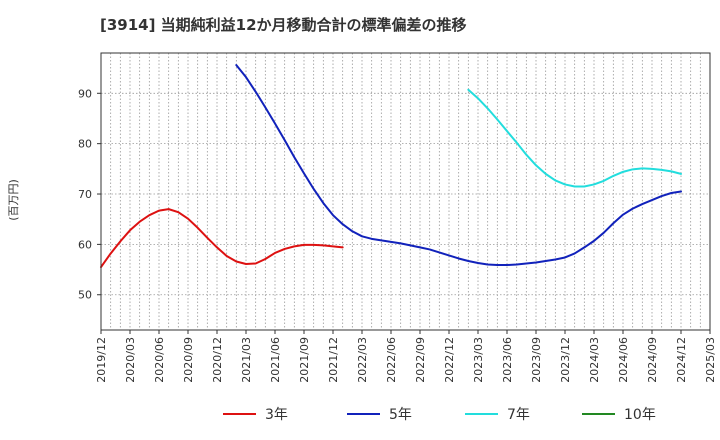 This screenshot has width=720, height=440. Describe the element at coordinates (246, 360) in the screenshot. I see `x-tick-label: 2021/03` at that location.